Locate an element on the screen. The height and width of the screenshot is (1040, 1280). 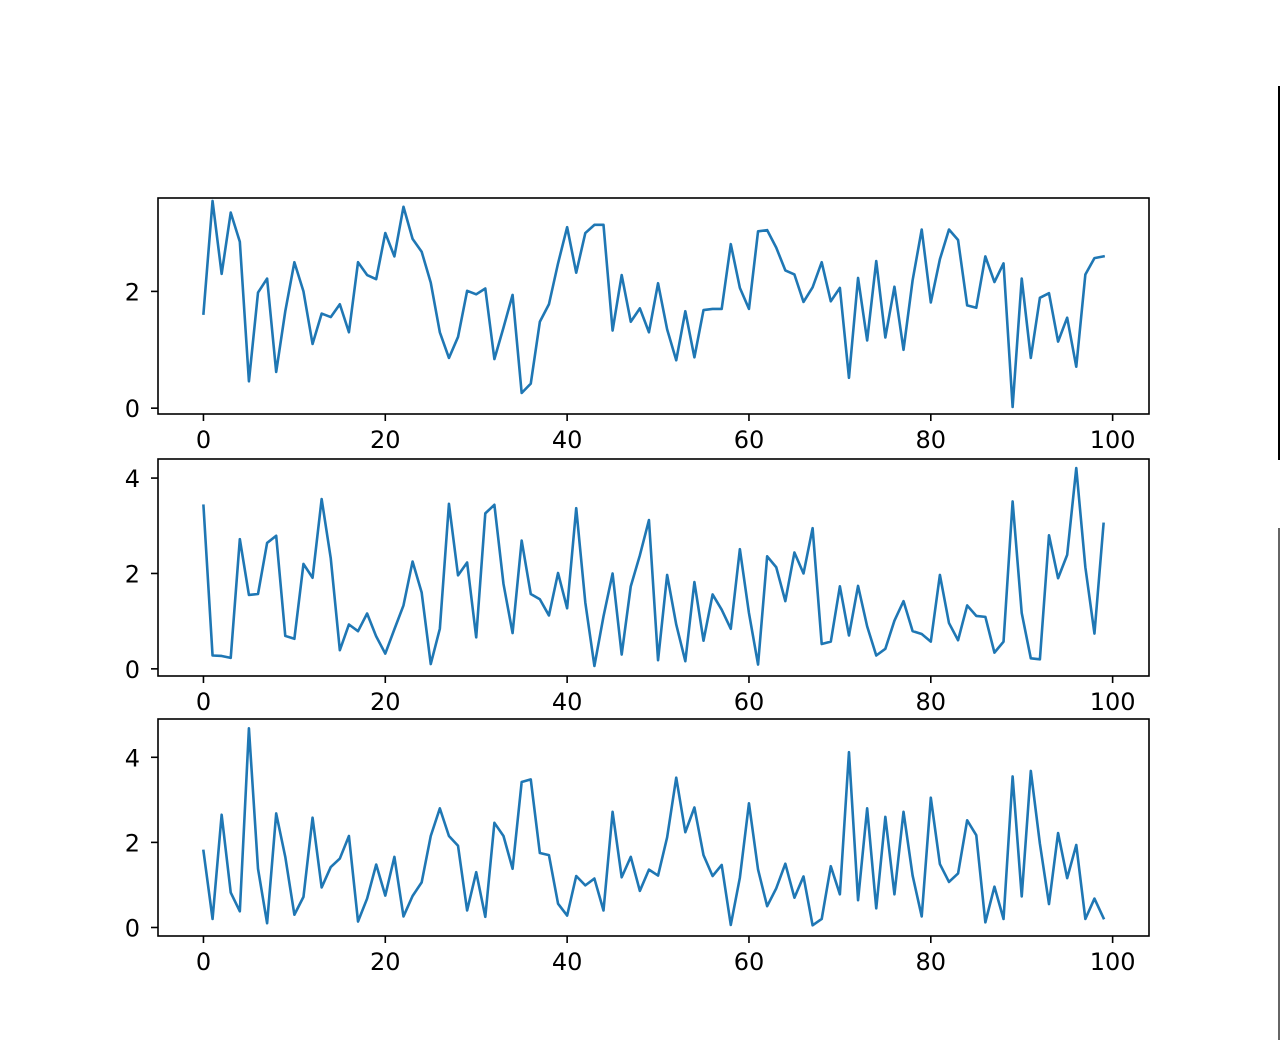
y-tick-label-2-1: 2 is located at coordinates (132, 574).